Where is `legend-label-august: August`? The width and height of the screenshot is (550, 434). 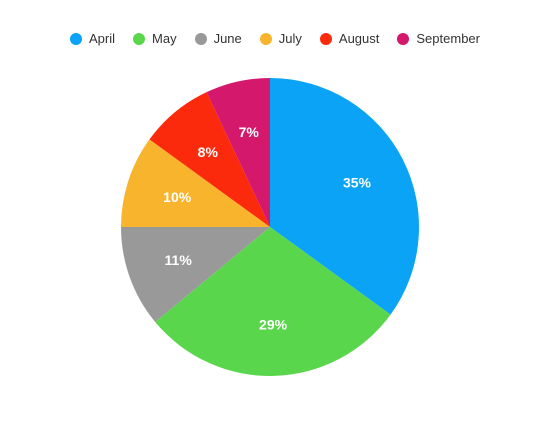 legend-label-august: August is located at coordinates (359, 38).